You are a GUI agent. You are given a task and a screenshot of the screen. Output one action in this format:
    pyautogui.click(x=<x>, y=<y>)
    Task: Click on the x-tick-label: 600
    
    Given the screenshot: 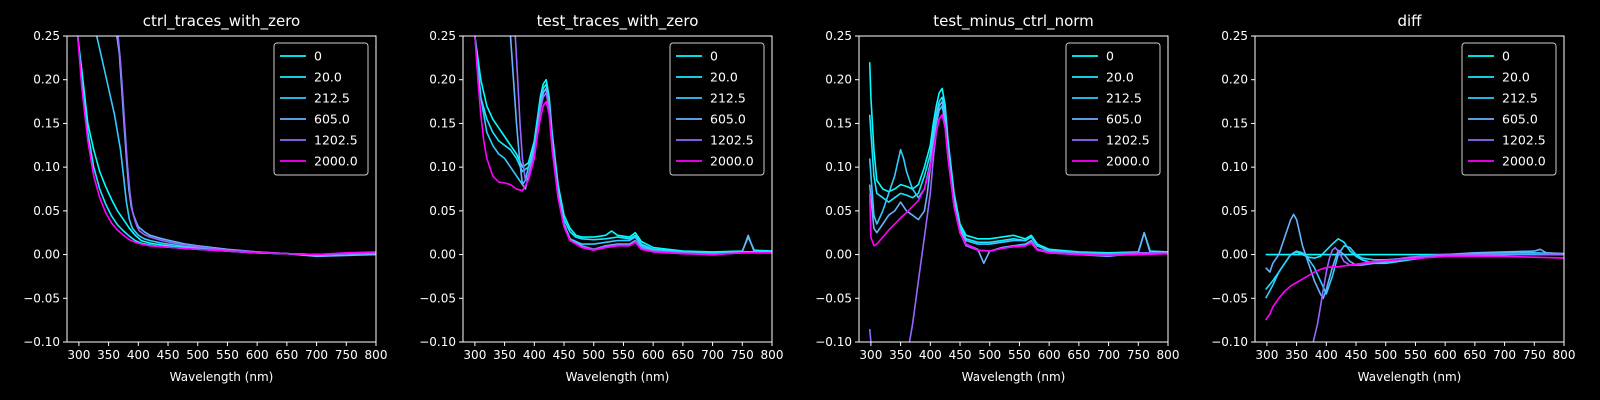 What is the action you would take?
    pyautogui.click(x=1049, y=355)
    